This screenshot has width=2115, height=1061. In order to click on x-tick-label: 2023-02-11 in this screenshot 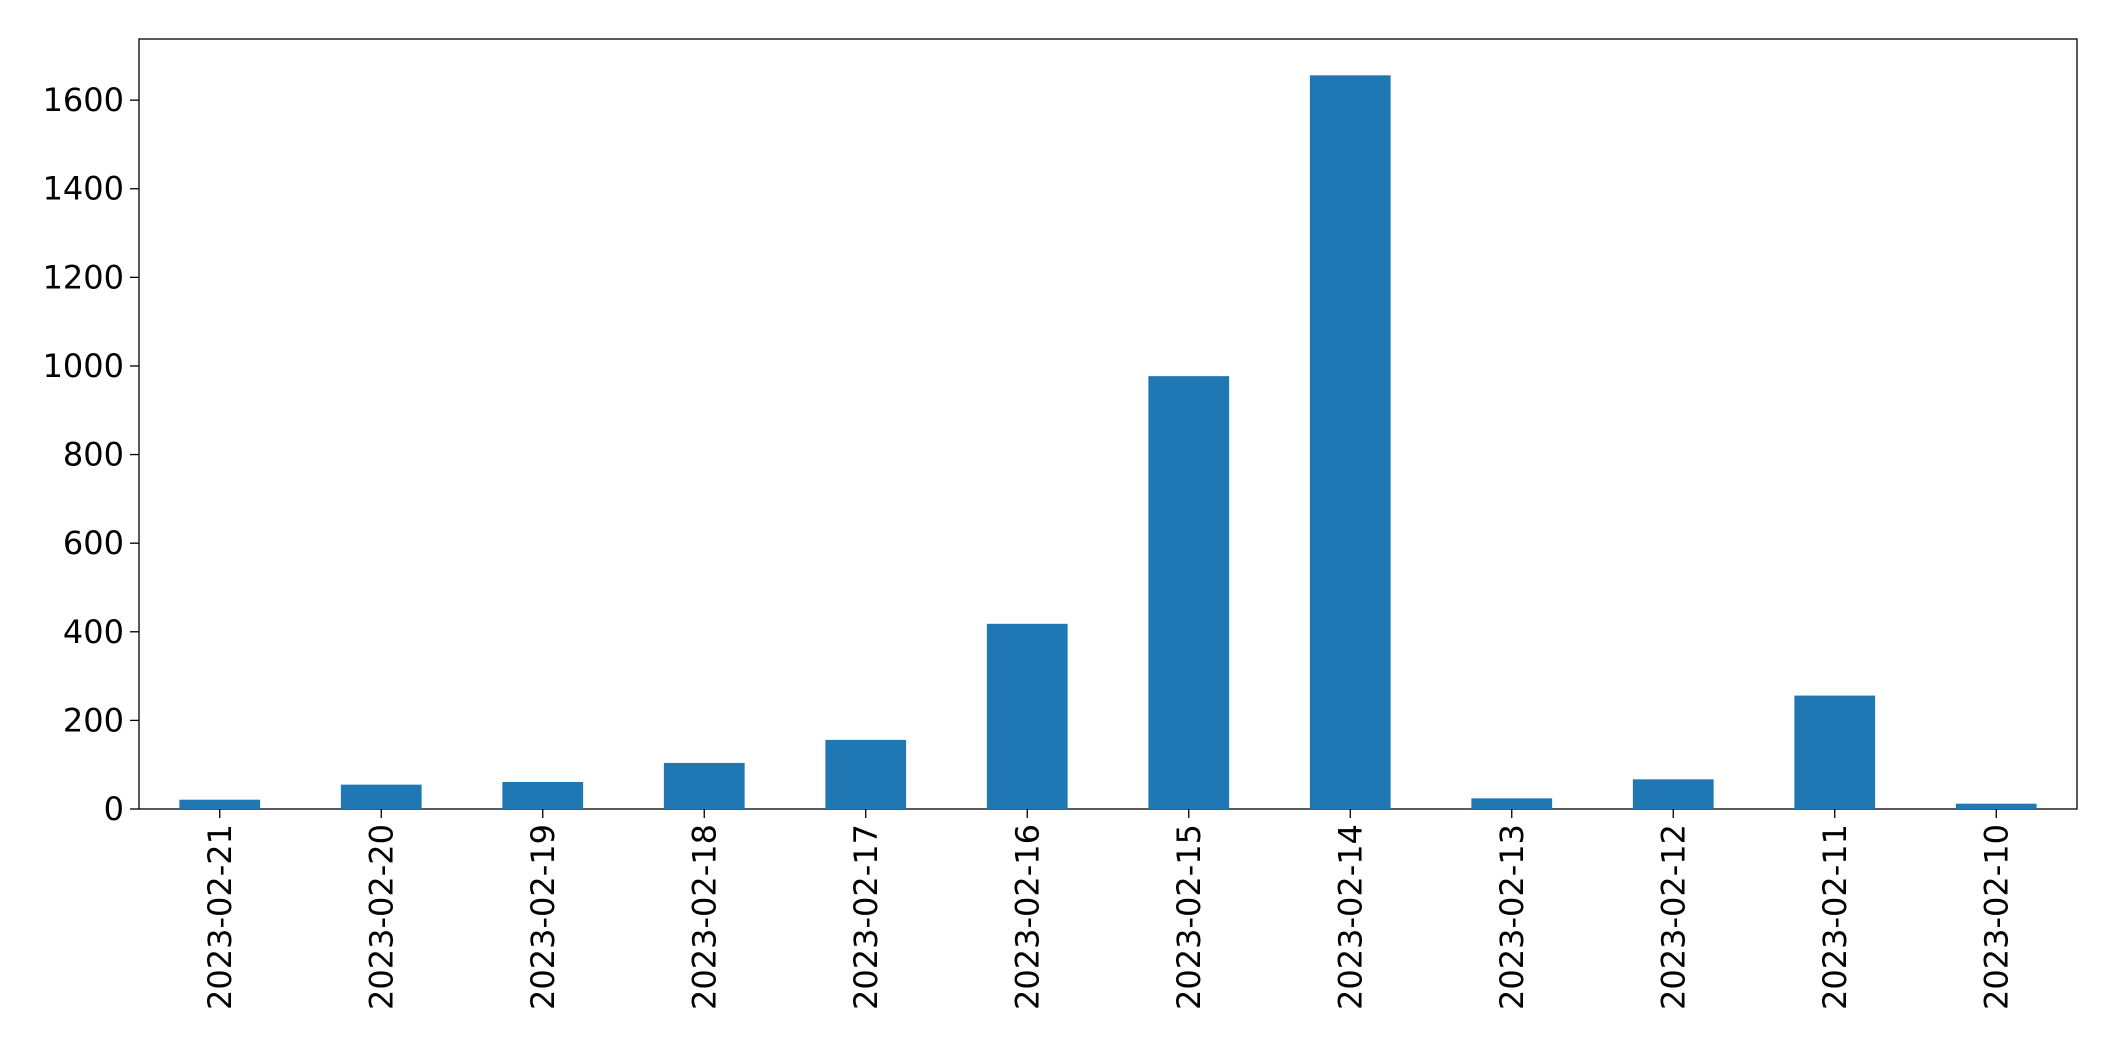, I will do `click(1835, 917)`.